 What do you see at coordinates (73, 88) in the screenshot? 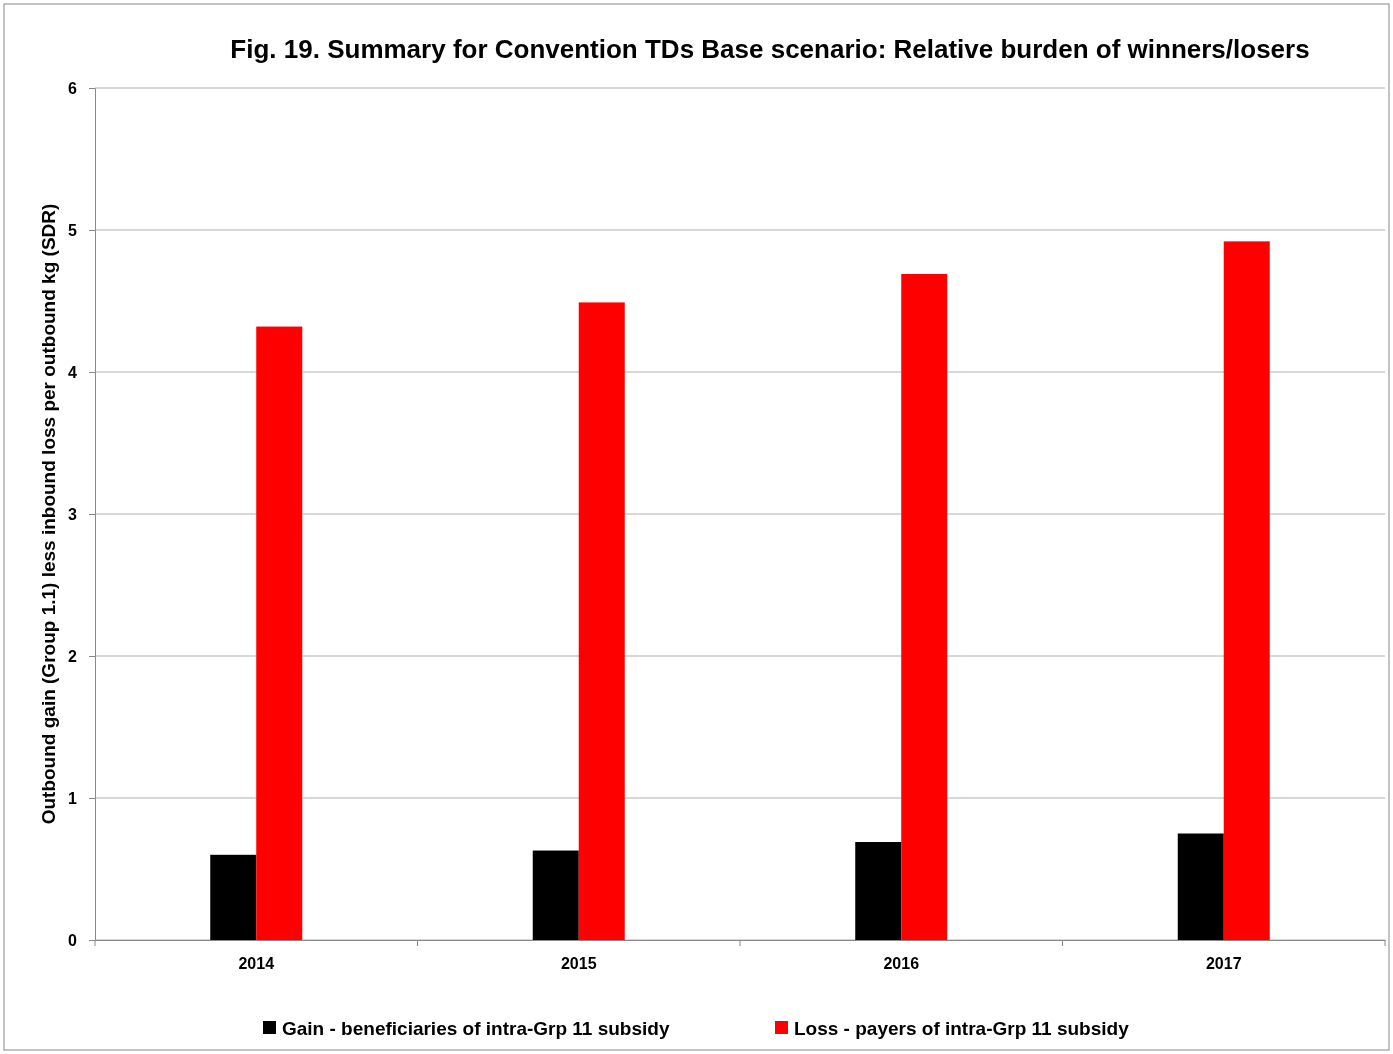
I see `y-tick-label: 6` at bounding box center [73, 88].